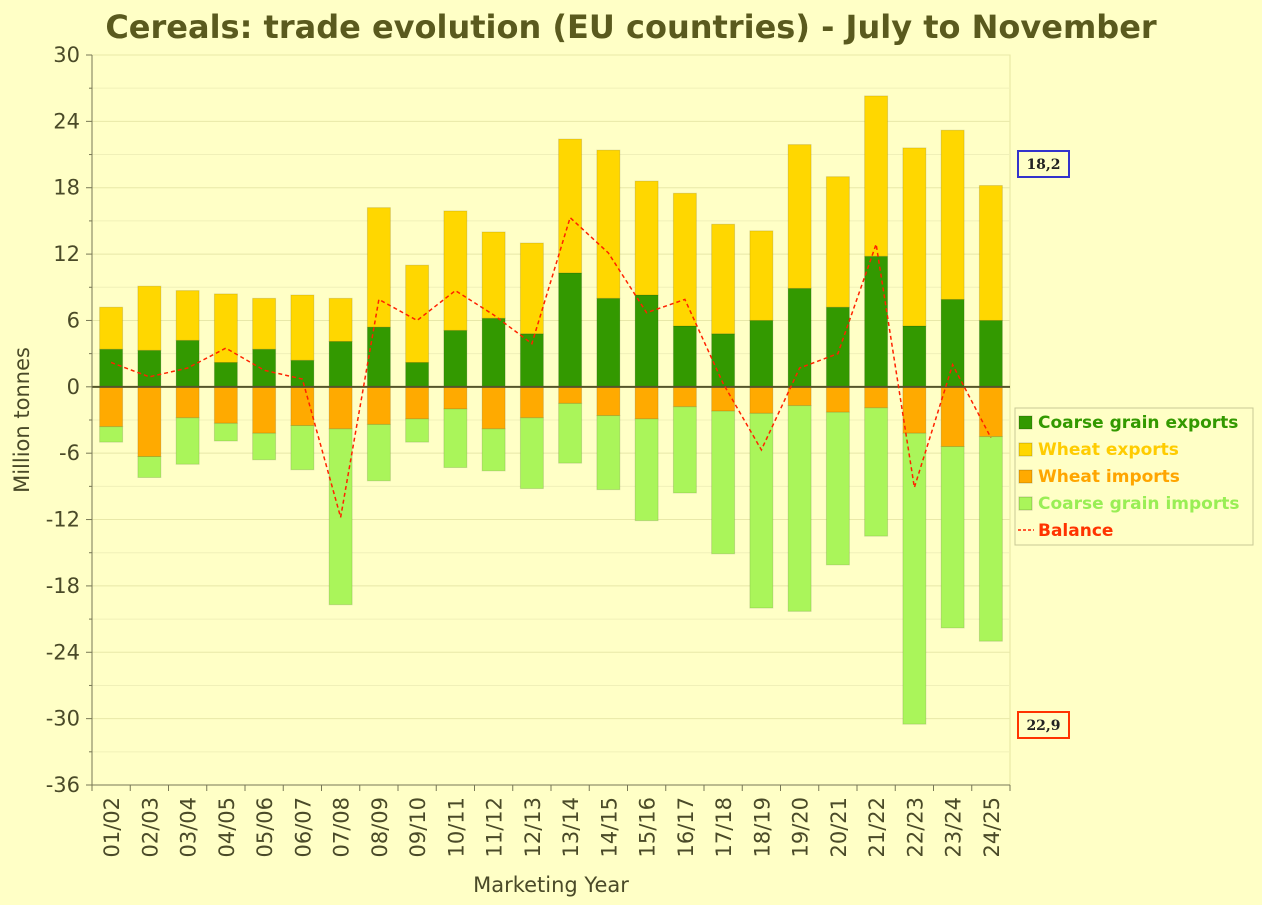 This screenshot has height=905, width=1262. What do you see at coordinates (73, 387) in the screenshot?
I see `y-tick-label: 0` at bounding box center [73, 387].